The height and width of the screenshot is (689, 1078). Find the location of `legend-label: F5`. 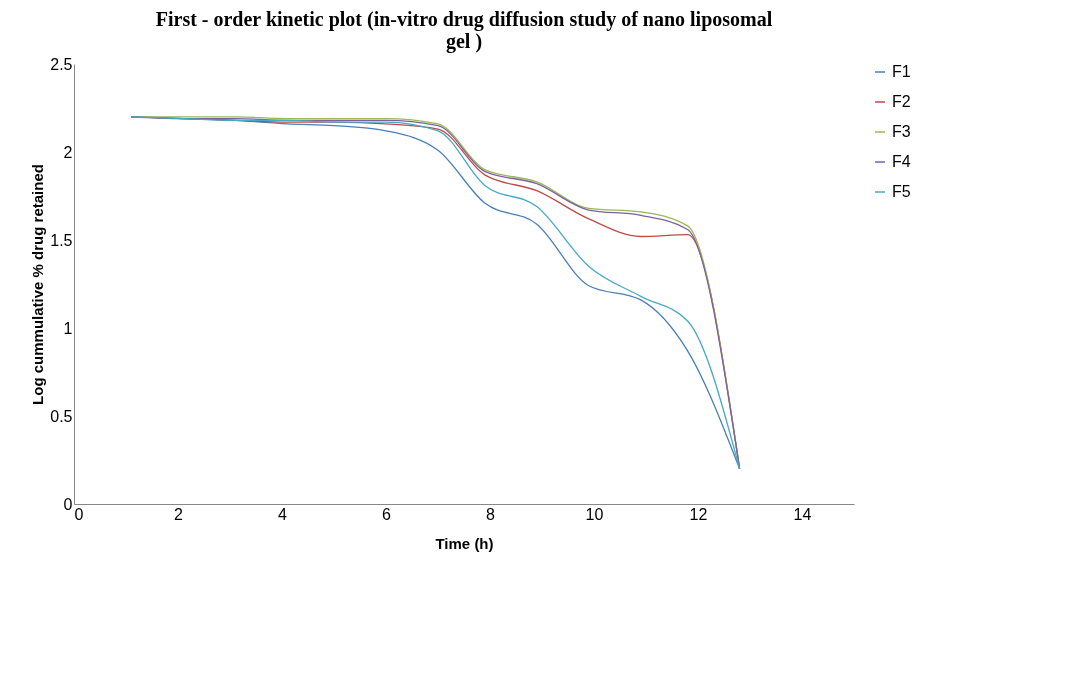

legend-label: F5 is located at coordinates (901, 191).